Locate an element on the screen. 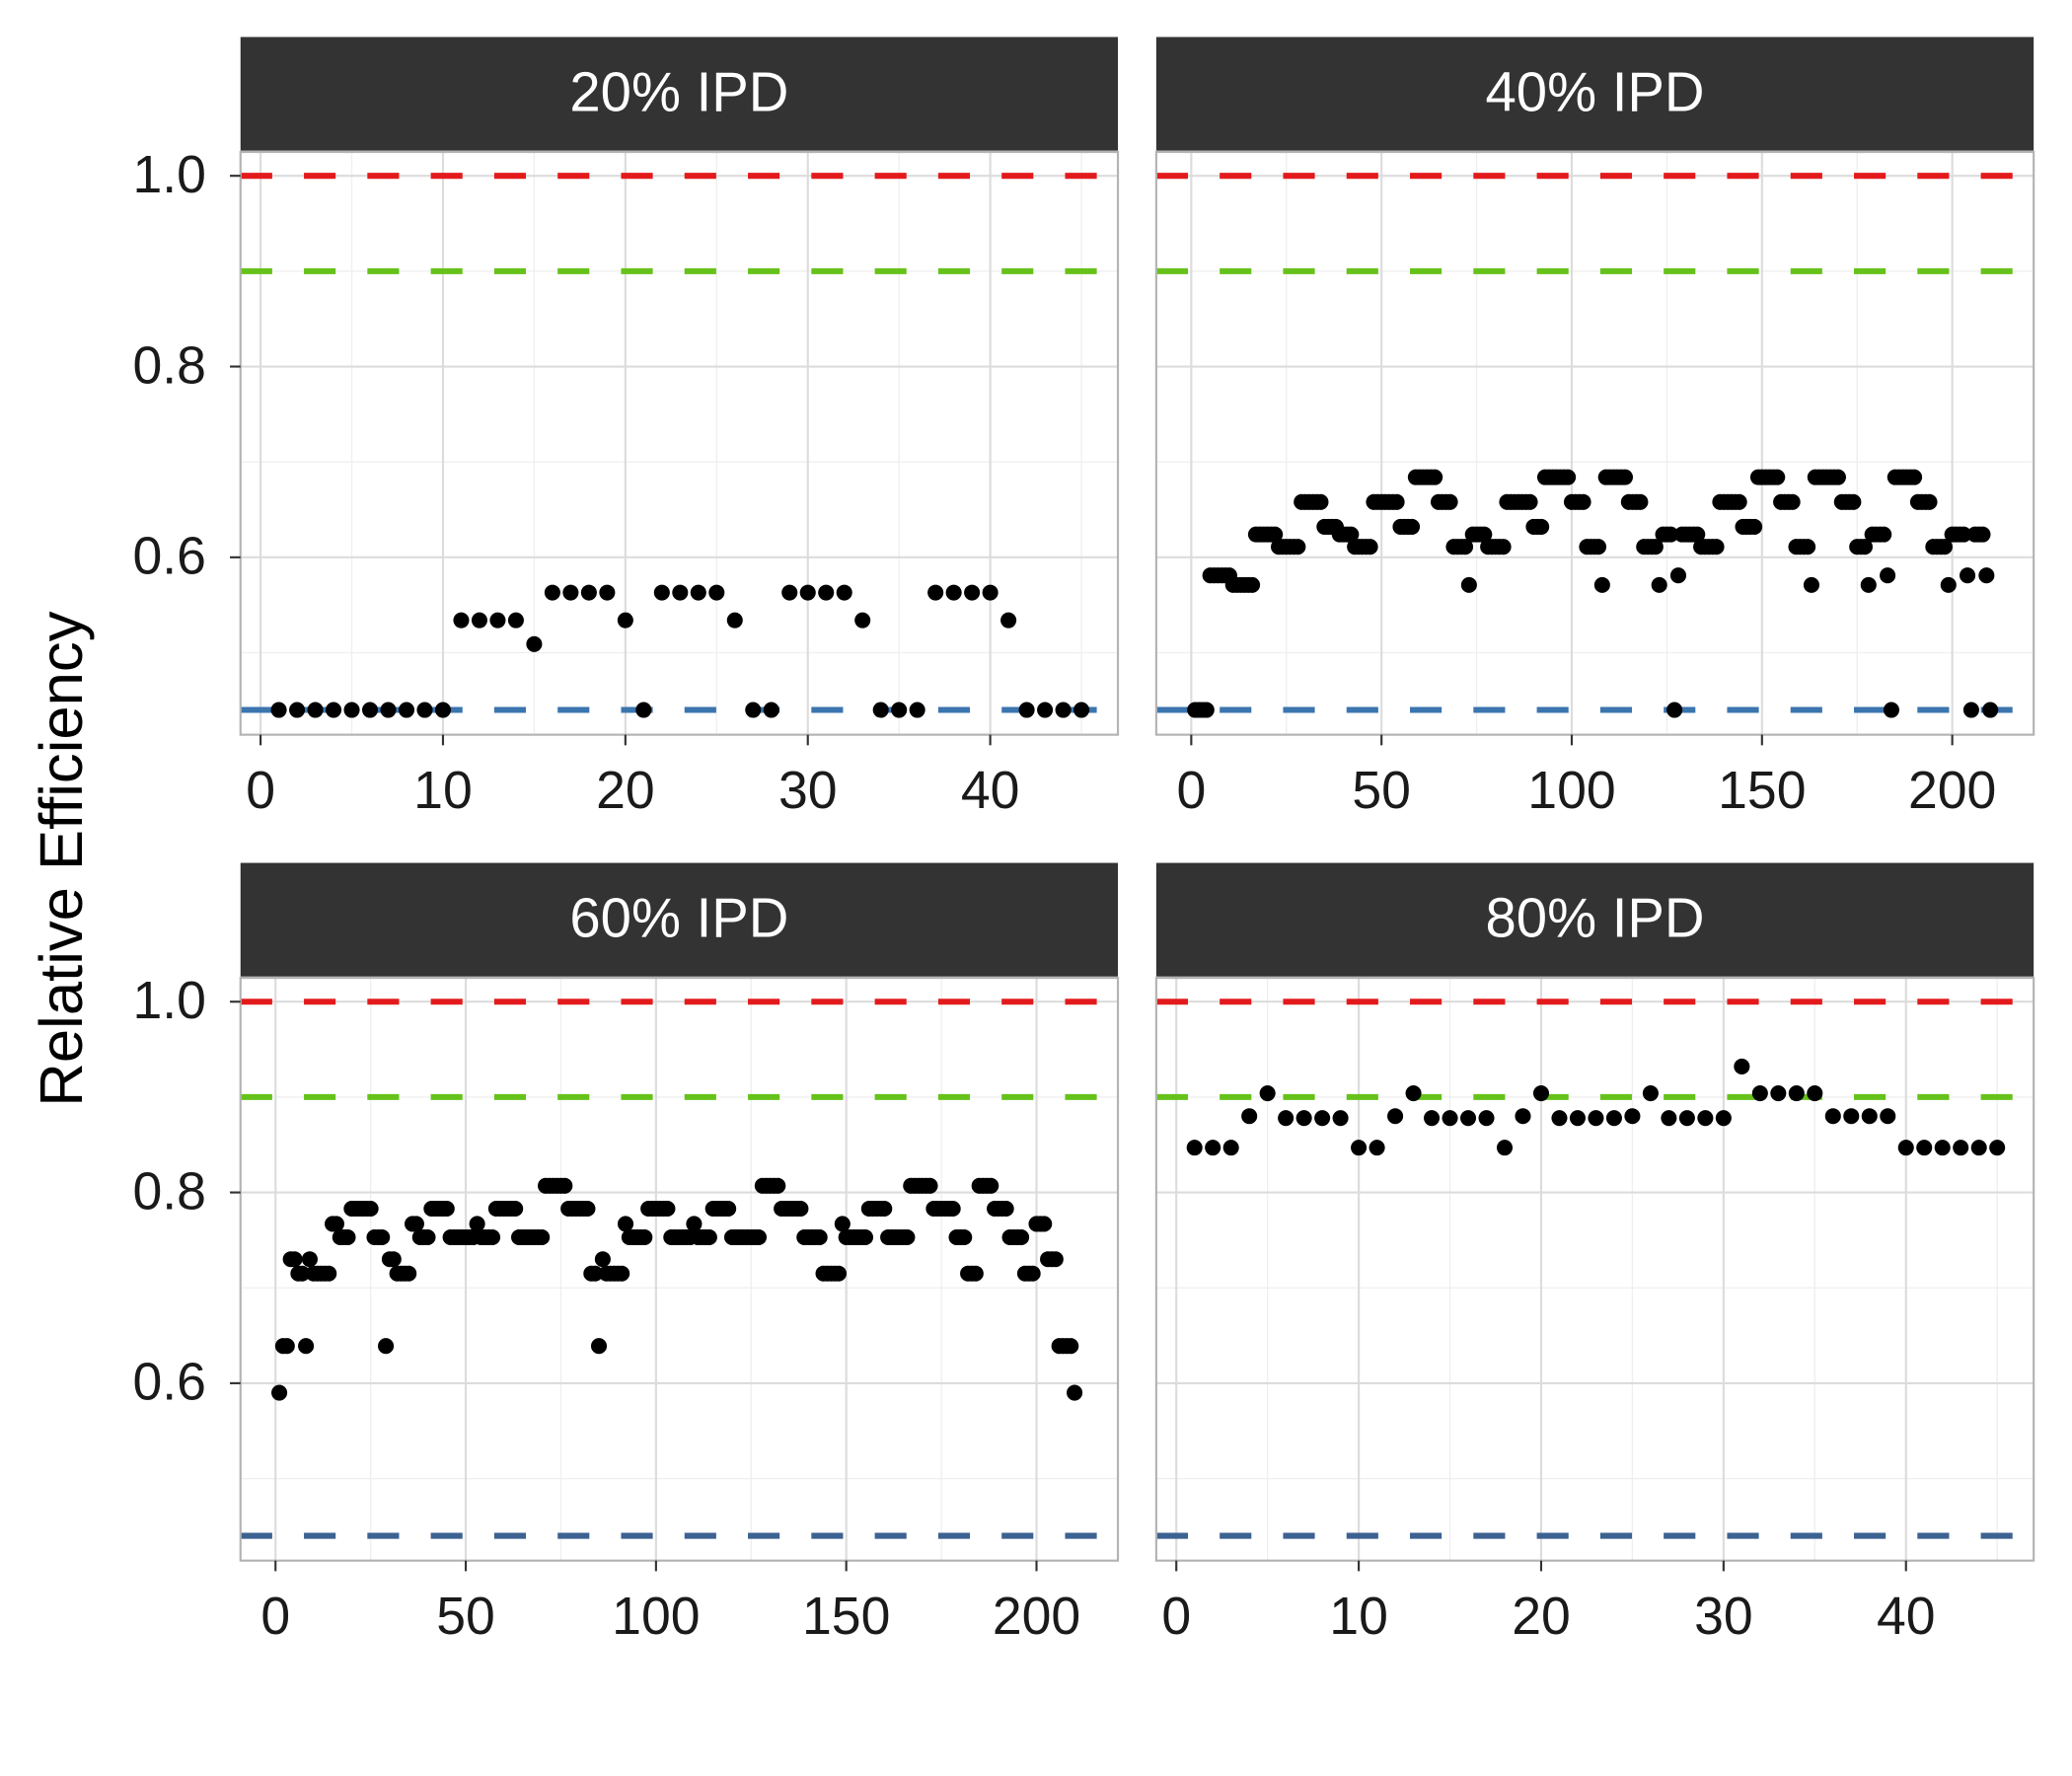 The image size is (2072, 1776). x-tick-label: 30 is located at coordinates (1724, 1617).